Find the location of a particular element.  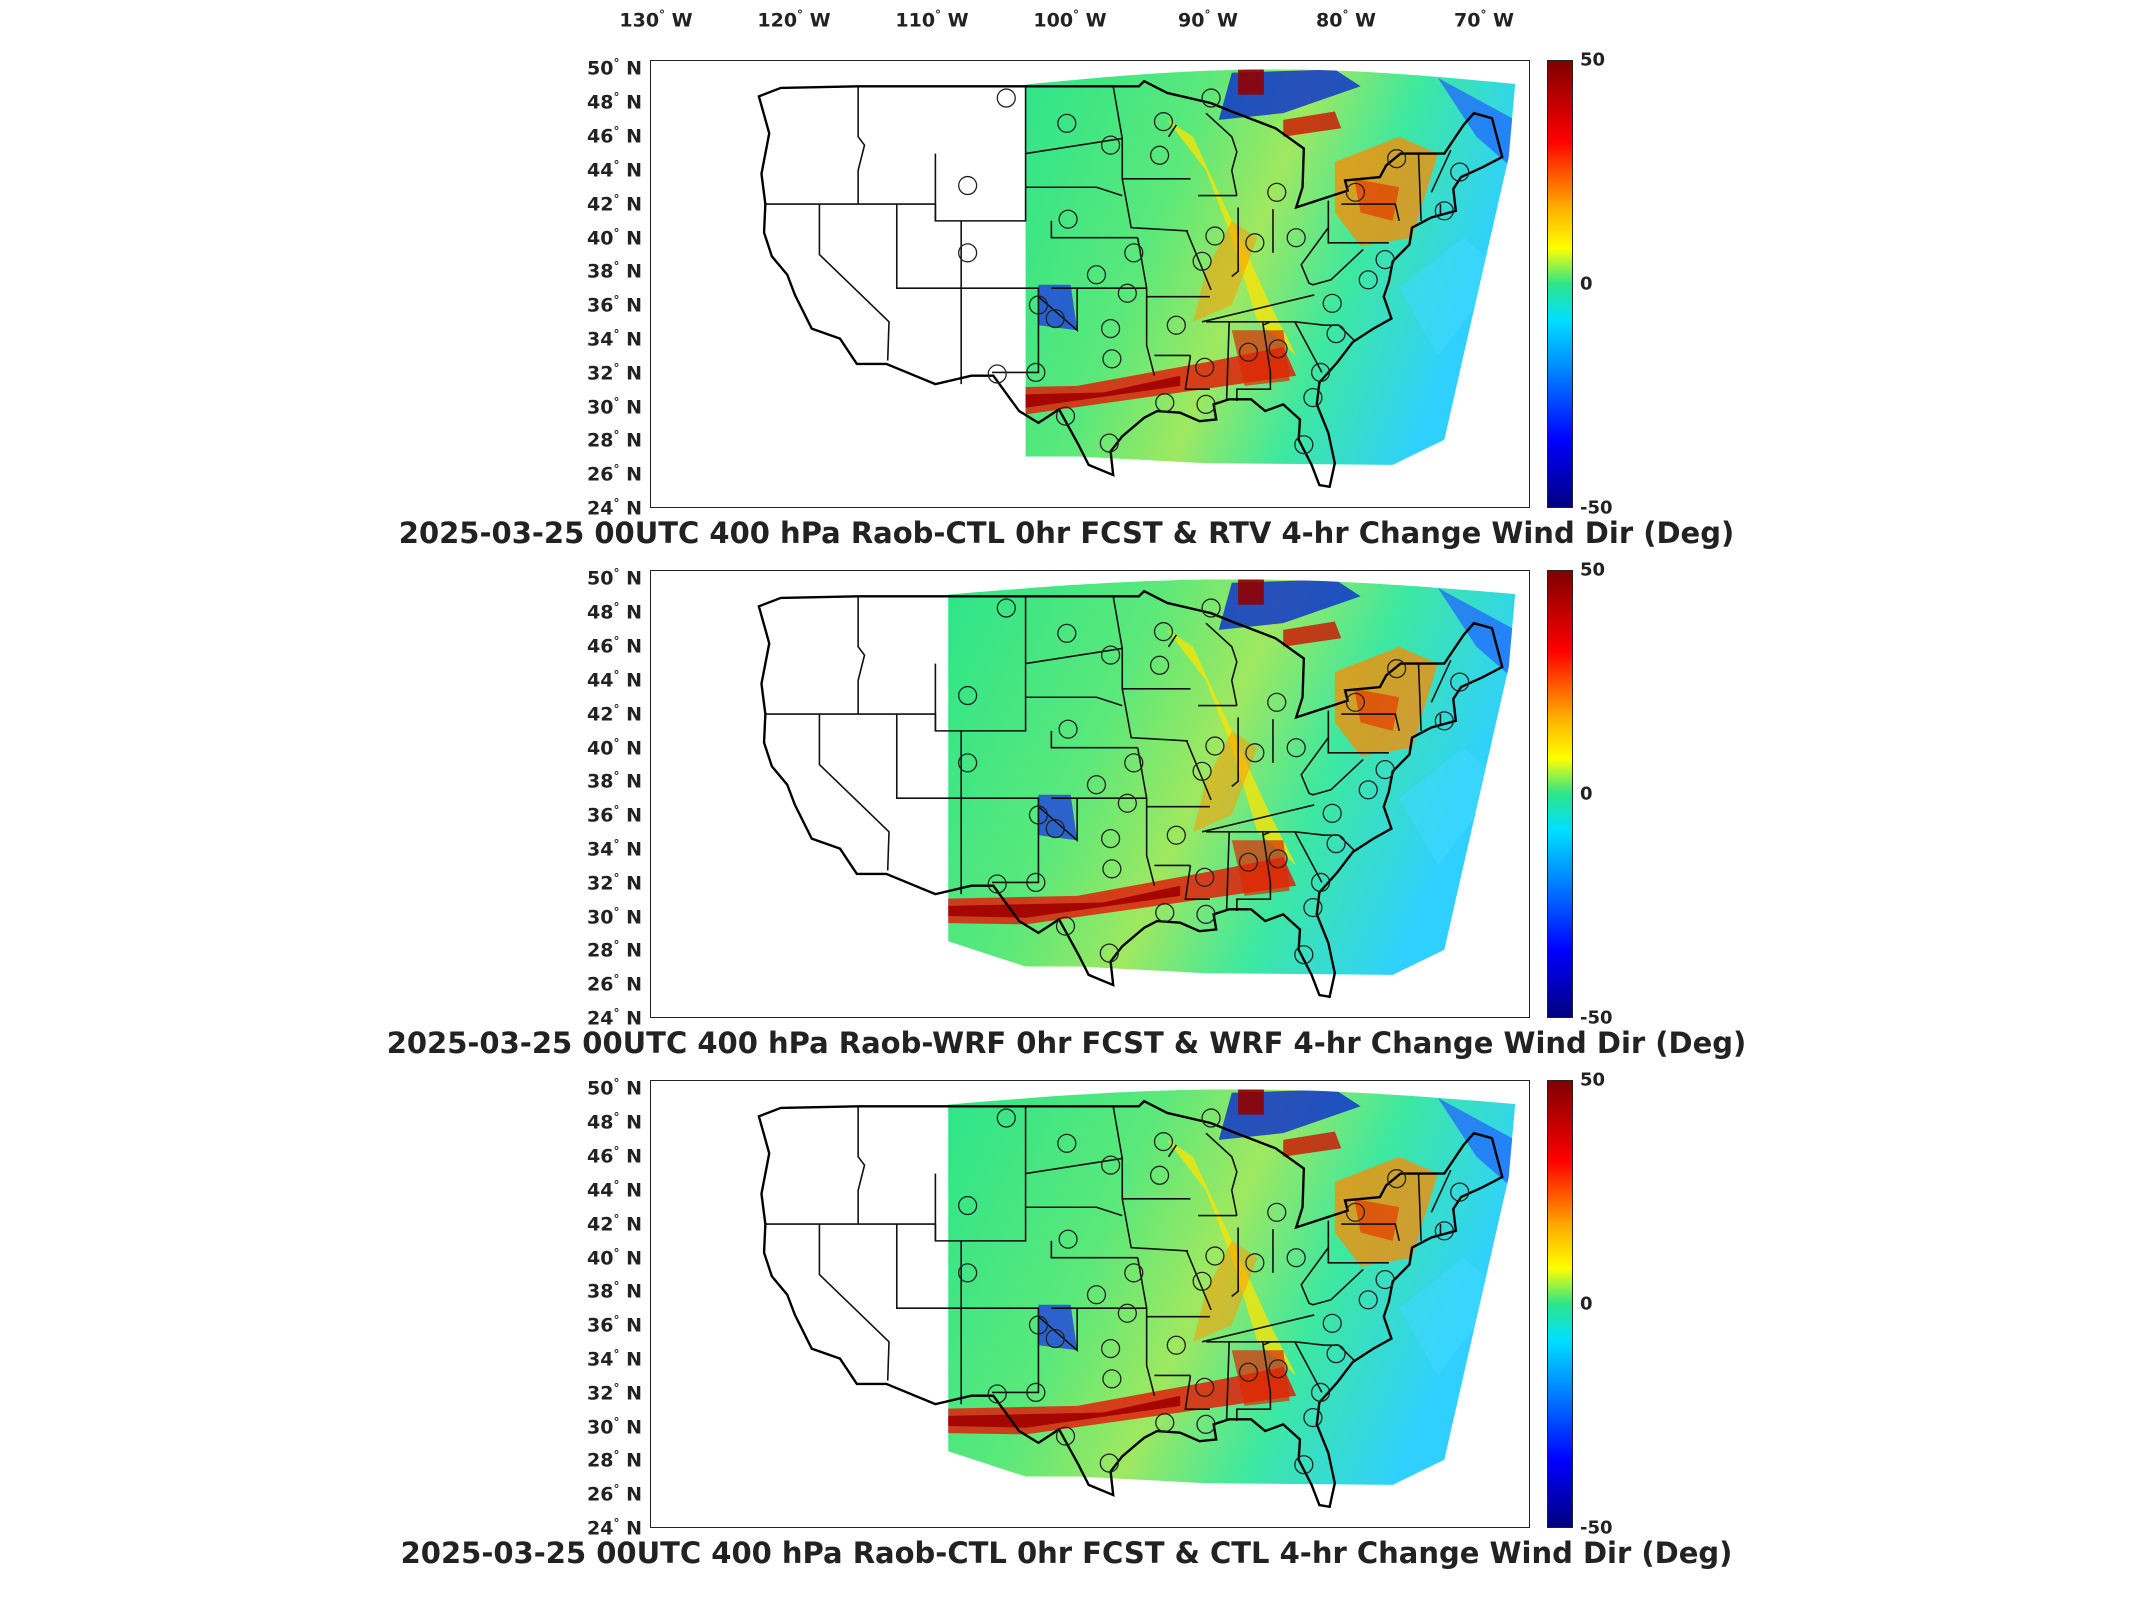

lon-label: 90° W is located at coordinates (1208, 20).